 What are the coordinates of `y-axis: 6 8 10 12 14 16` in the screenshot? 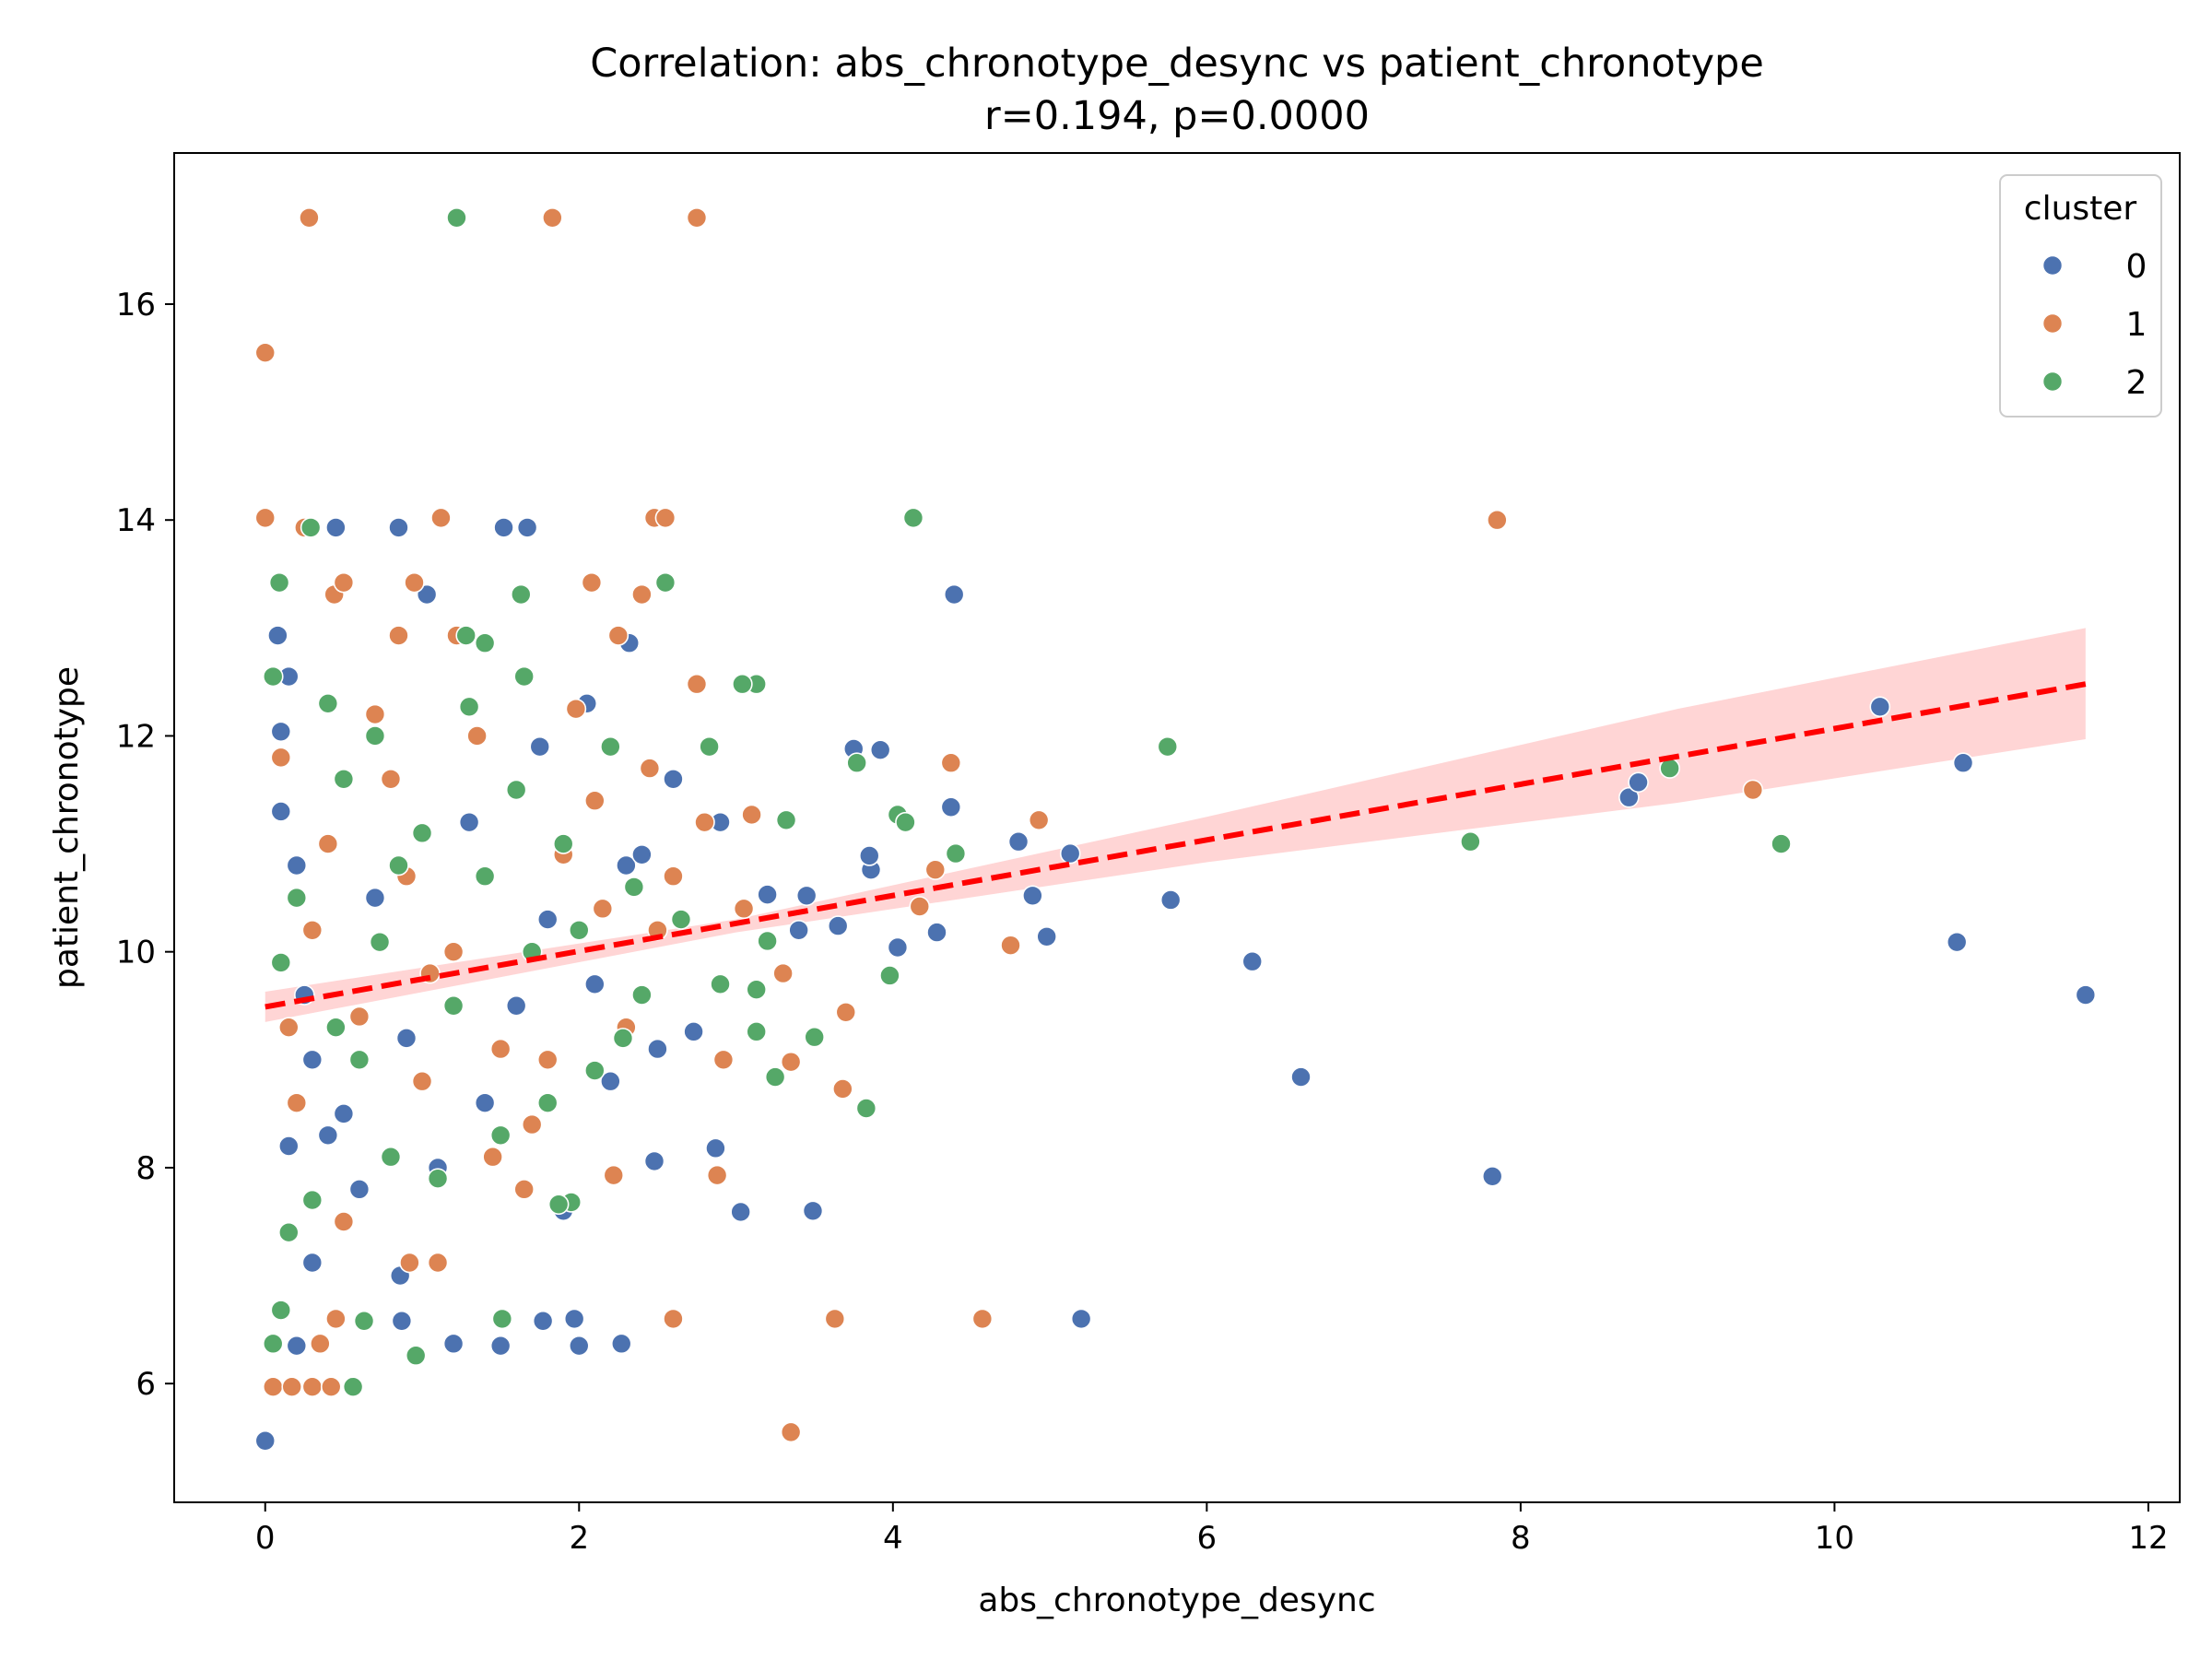 It's located at (145, 845).